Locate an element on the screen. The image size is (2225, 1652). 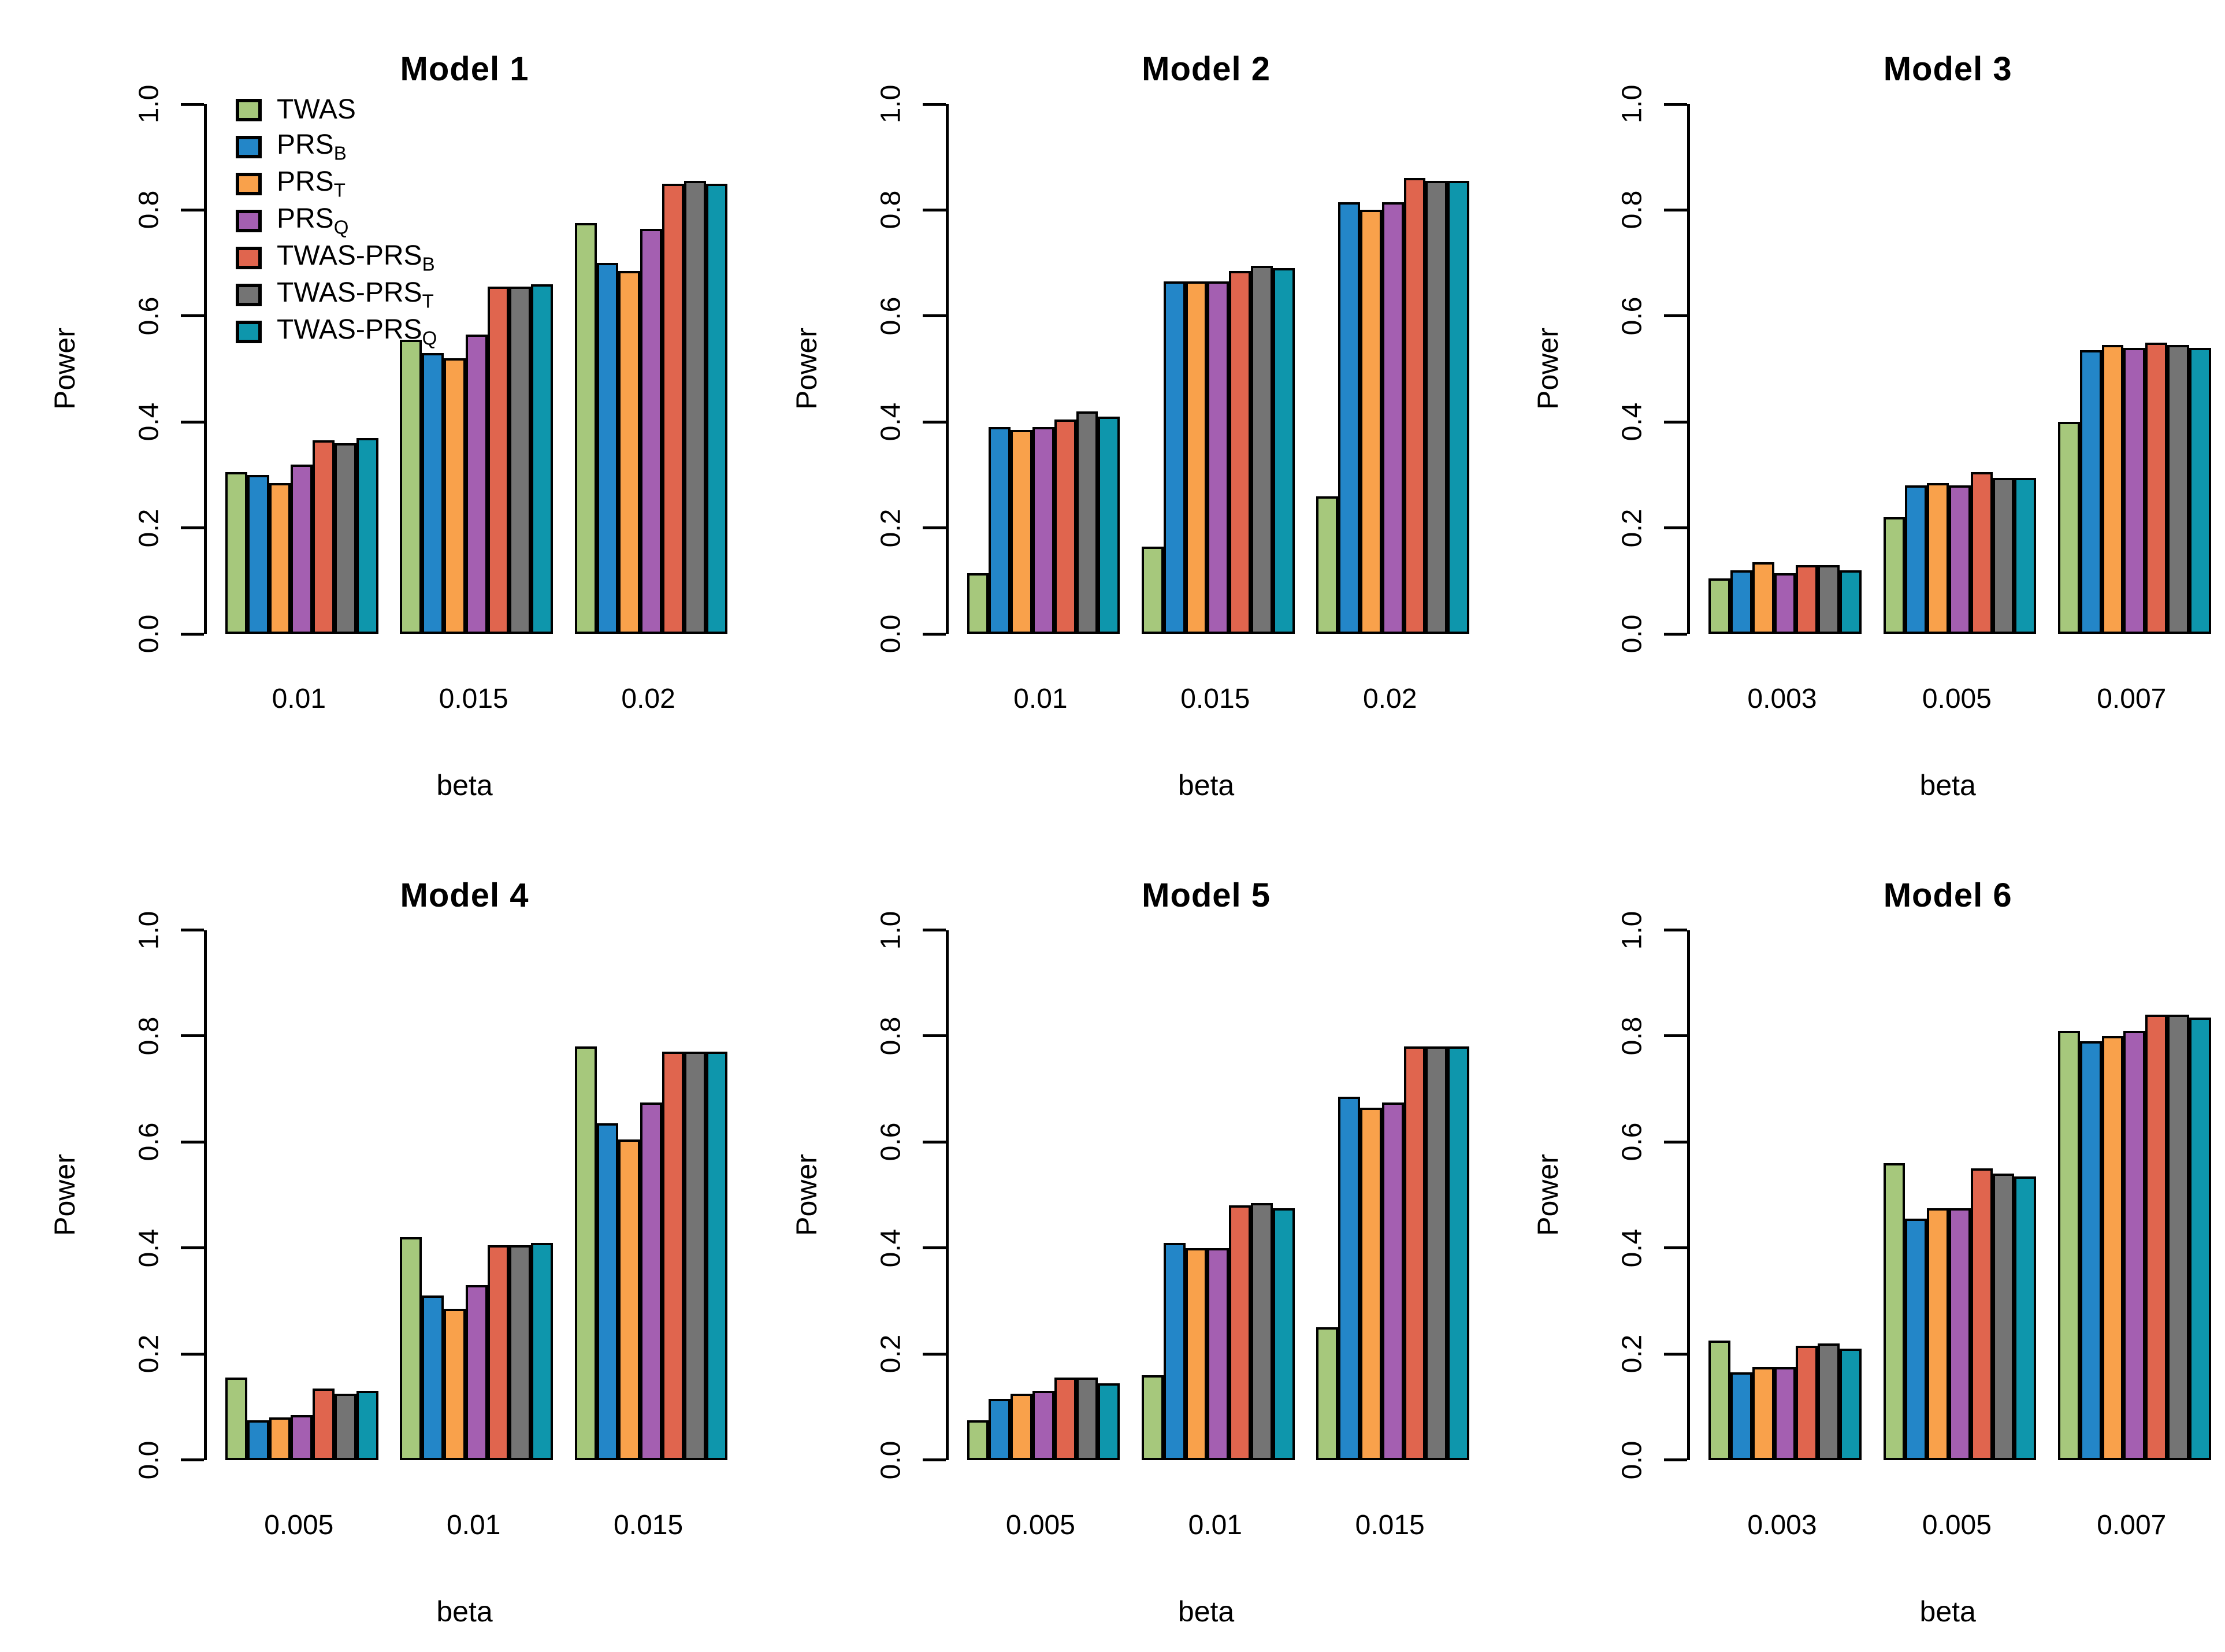
legend-item-TWAS-PRS_Q: TWAS-PRSQ is located at coordinates (336, 331).